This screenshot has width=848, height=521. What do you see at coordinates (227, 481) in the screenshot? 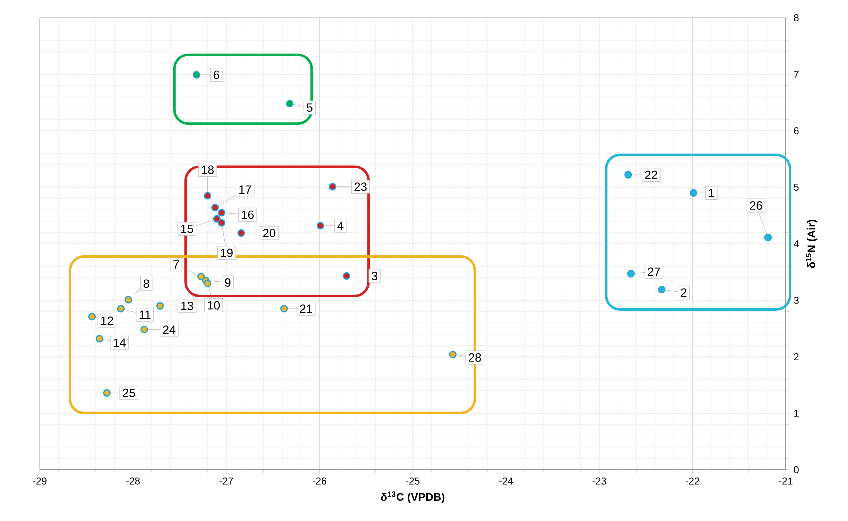
I see `x-tick-label: -27` at bounding box center [227, 481].